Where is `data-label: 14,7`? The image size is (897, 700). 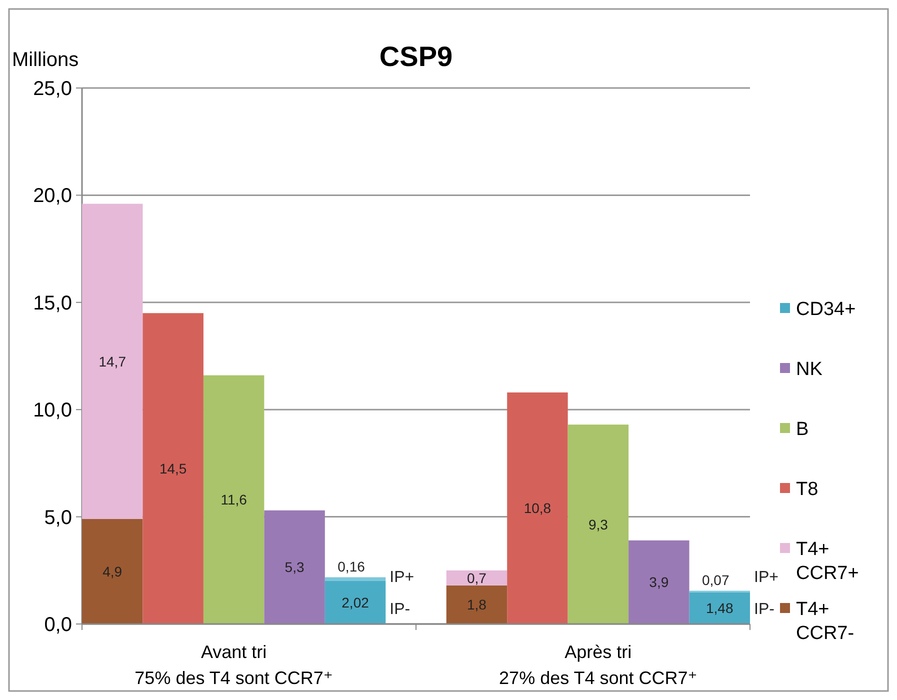 data-label: 14,7 is located at coordinates (112, 361).